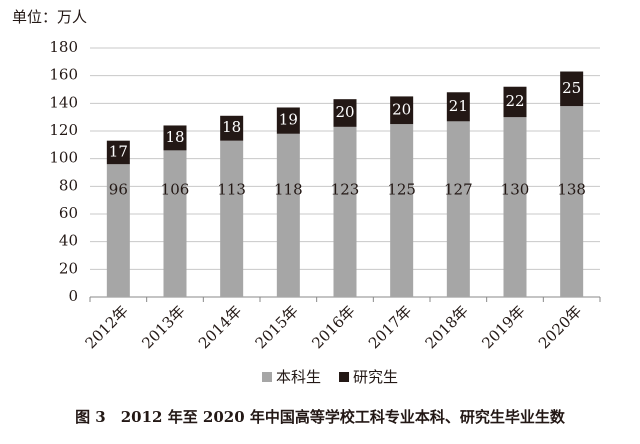 The height and width of the screenshot is (444, 640). Describe the element at coordinates (107, 327) in the screenshot. I see `x-tick-label: 2012年` at that location.